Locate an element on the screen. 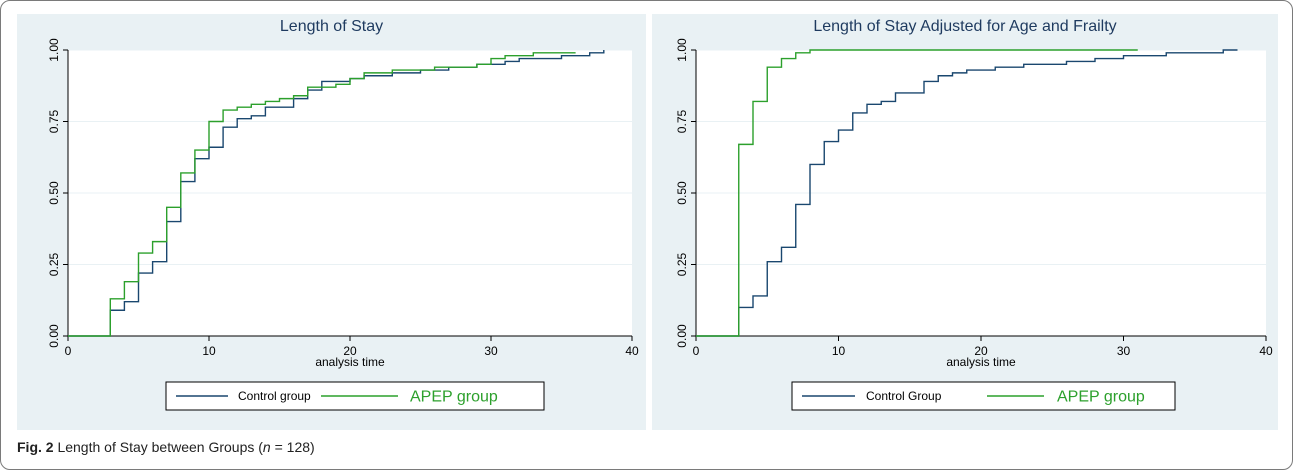  caption-text-before: Length of Stay between Groups ( is located at coordinates (158, 447).